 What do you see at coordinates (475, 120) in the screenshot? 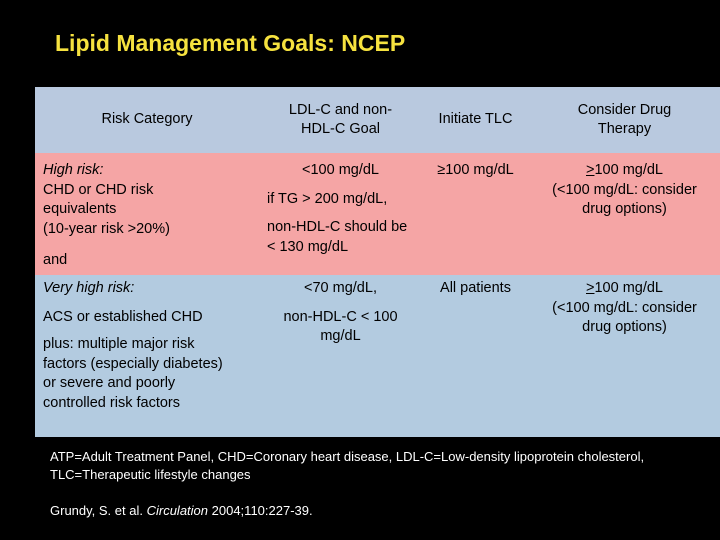
I see `header-initiate-tlc: Initiate TLC` at bounding box center [475, 120].